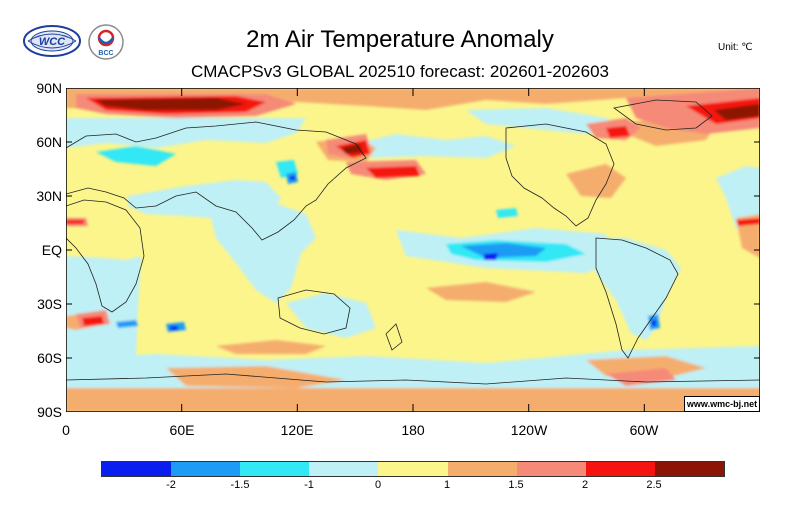 This screenshot has height=506, width=800. I want to click on legend-label: 0, so click(378, 485).